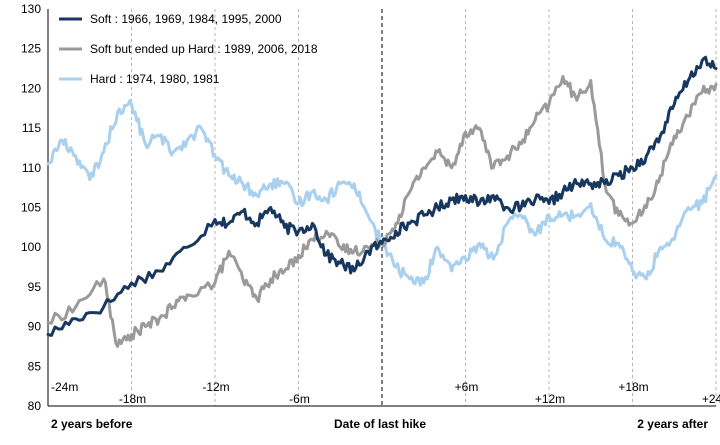  What do you see at coordinates (35, 366) in the screenshot?
I see `y-tick-label: 85` at bounding box center [35, 366].